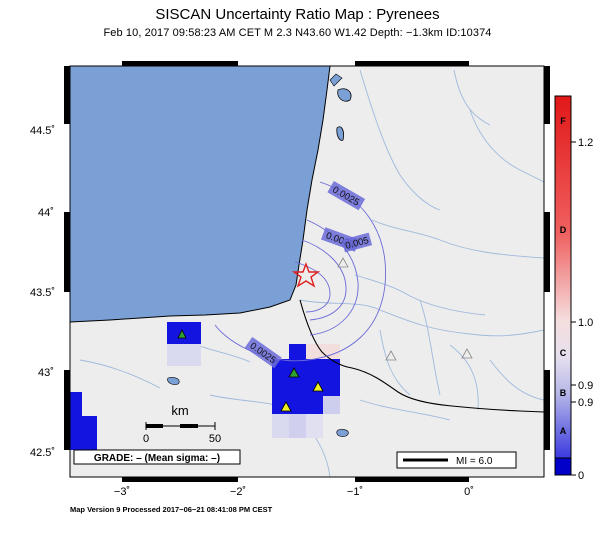 This screenshot has height=547, width=595. Describe the element at coordinates (563, 230) in the screenshot. I see `grade-letter: D` at that location.